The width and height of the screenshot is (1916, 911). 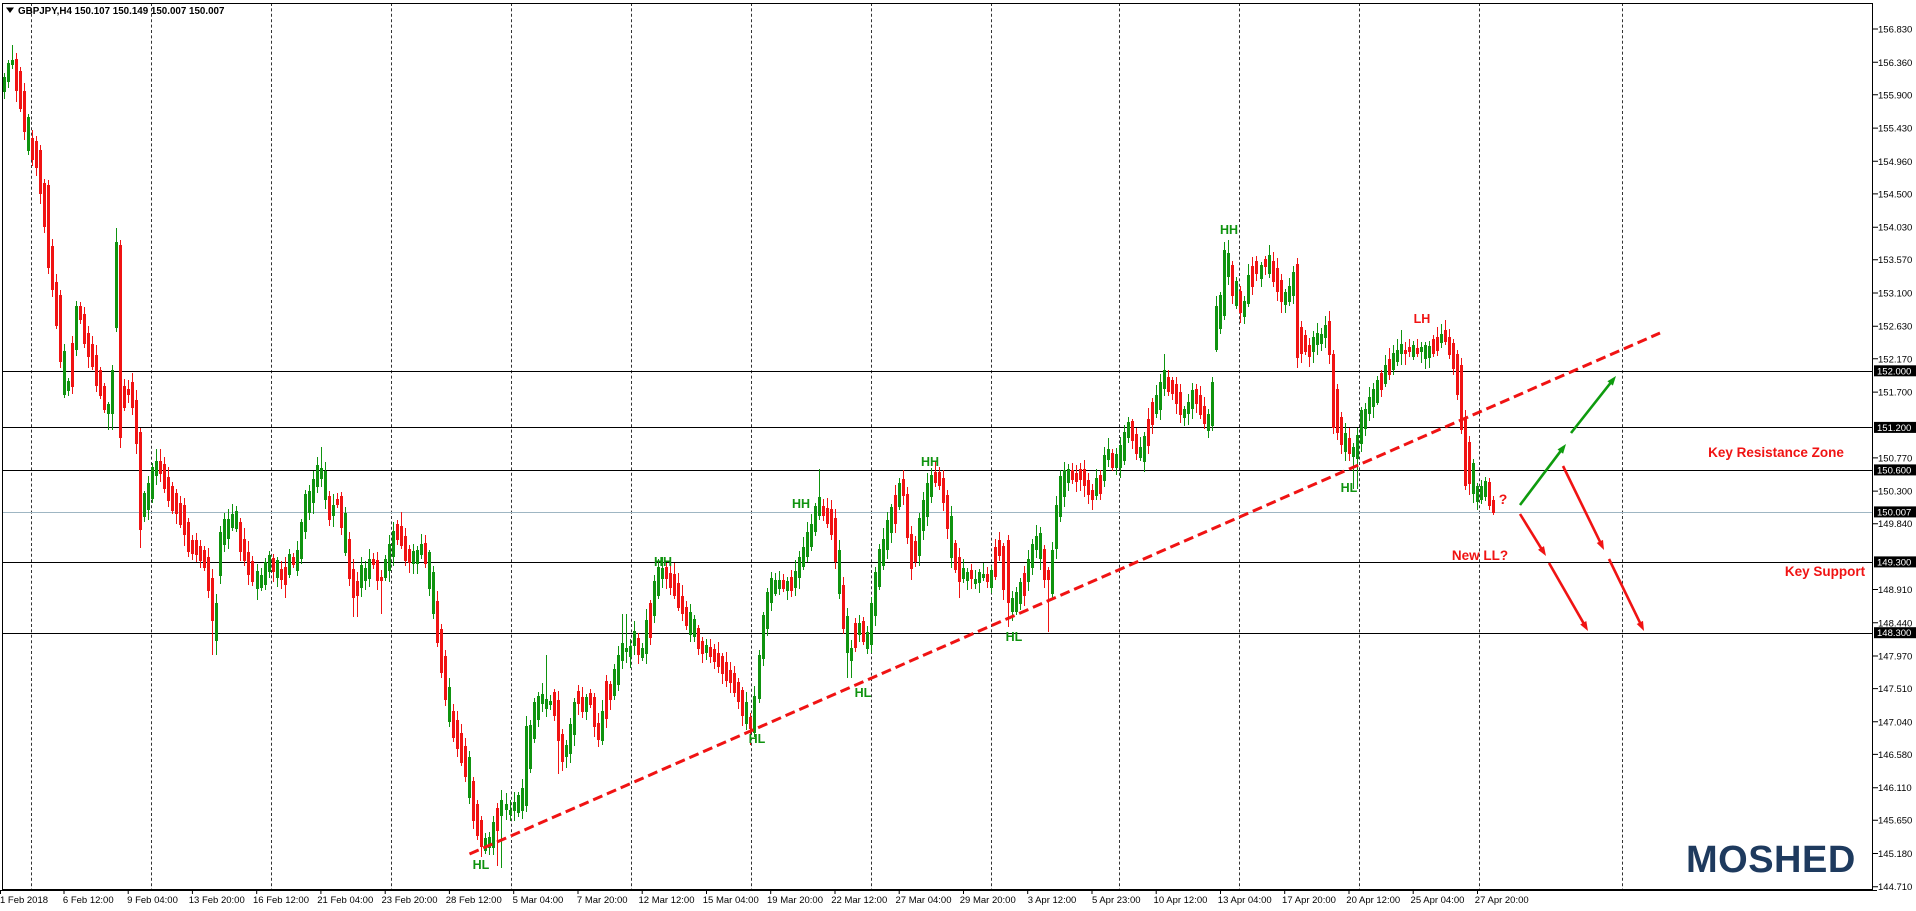 I want to click on svg-text: 27 Apr 20:00, so click(x=1502, y=900).